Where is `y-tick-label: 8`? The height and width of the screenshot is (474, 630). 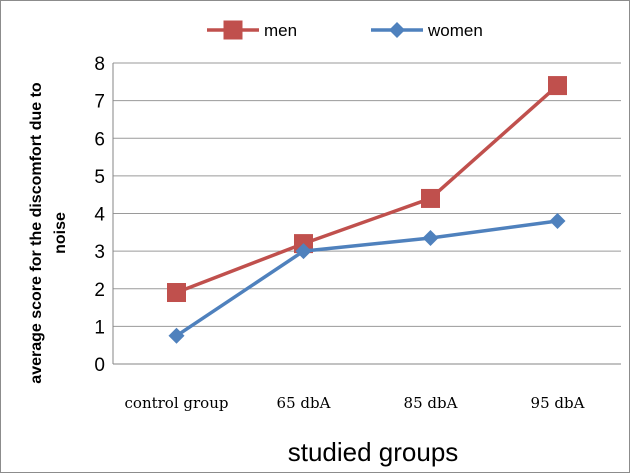
y-tick-label: 8 is located at coordinates (99, 64).